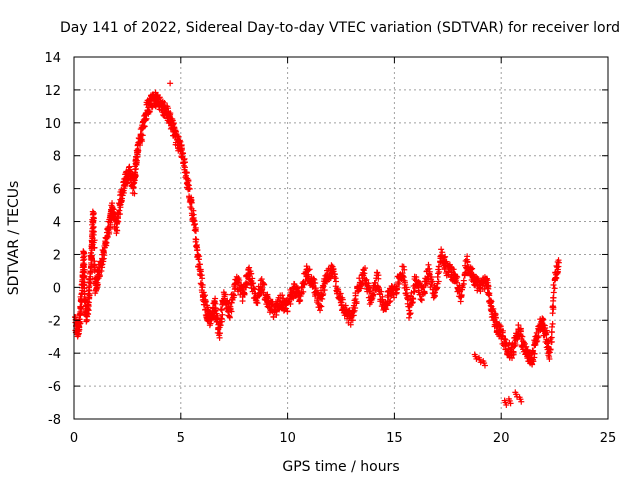  I want to click on x-tick-label: 25, so click(608, 438).